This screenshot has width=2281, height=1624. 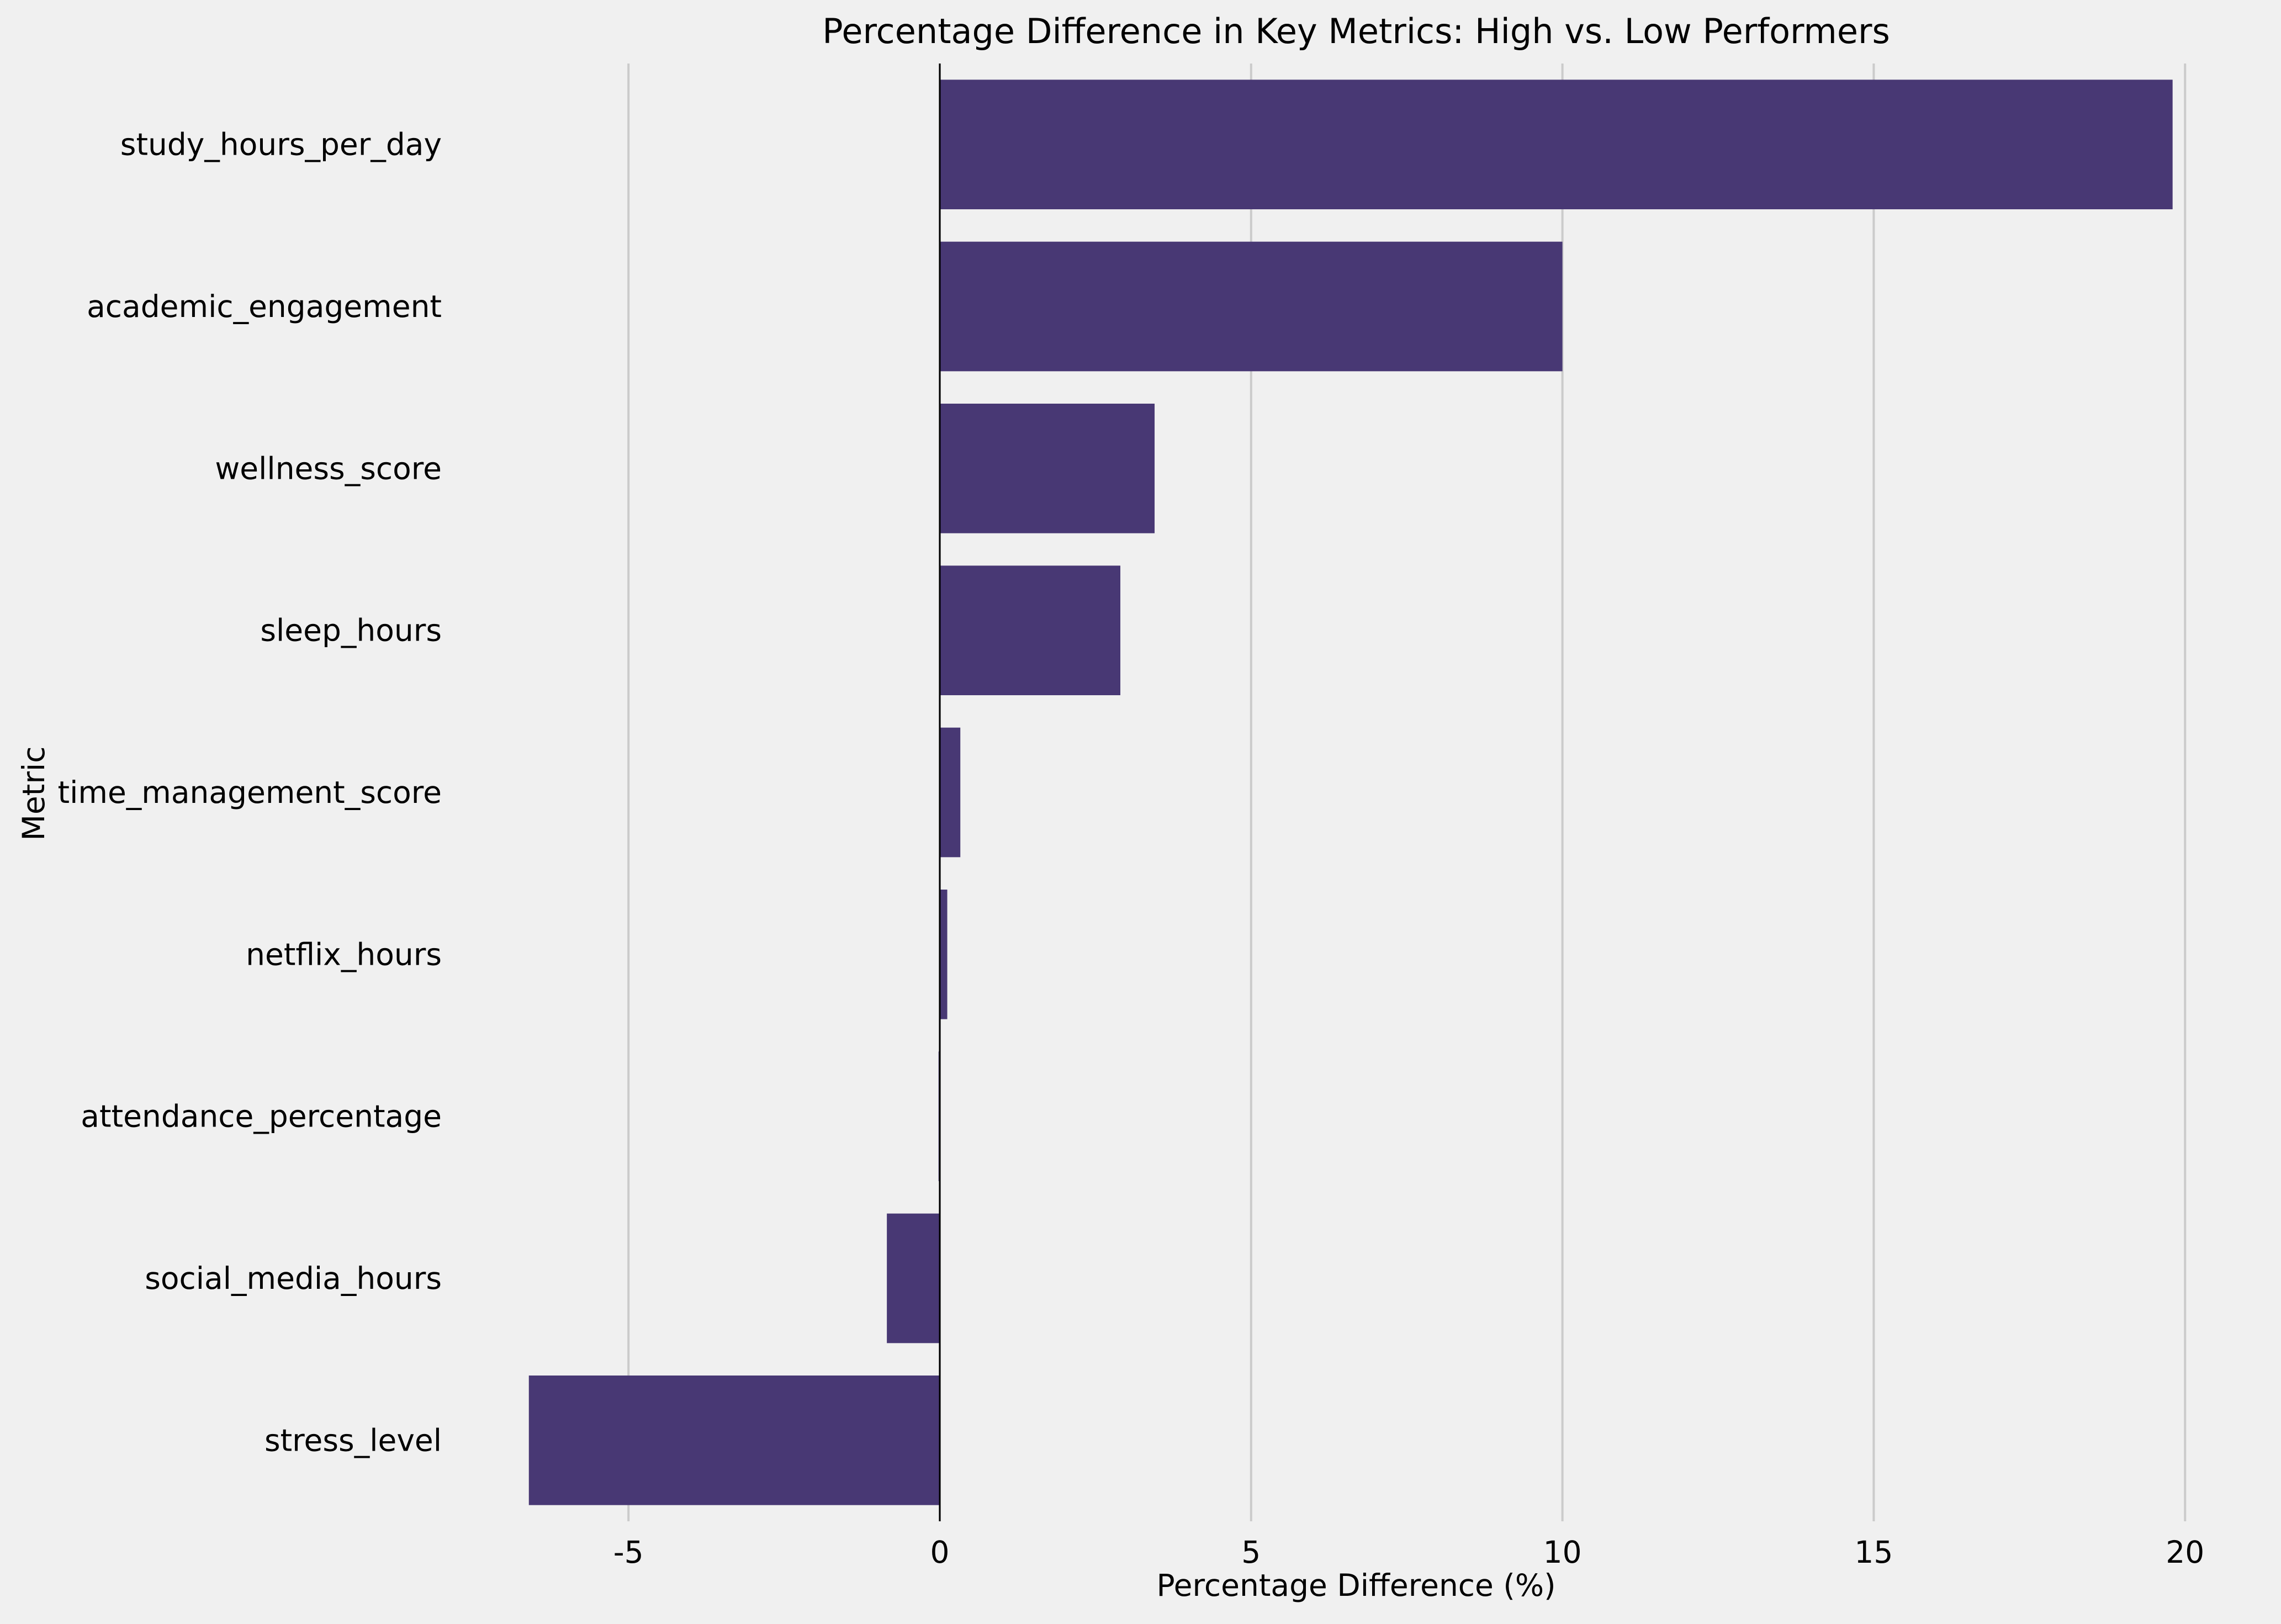 I want to click on bar-sleep-hours, so click(x=1030, y=630).